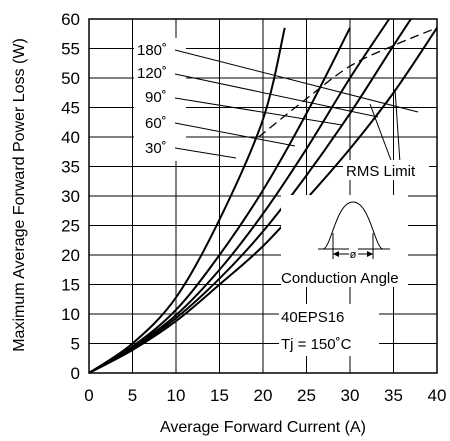 This screenshot has width=450, height=441. I want to click on device-name: 40EPS16, so click(312, 317).